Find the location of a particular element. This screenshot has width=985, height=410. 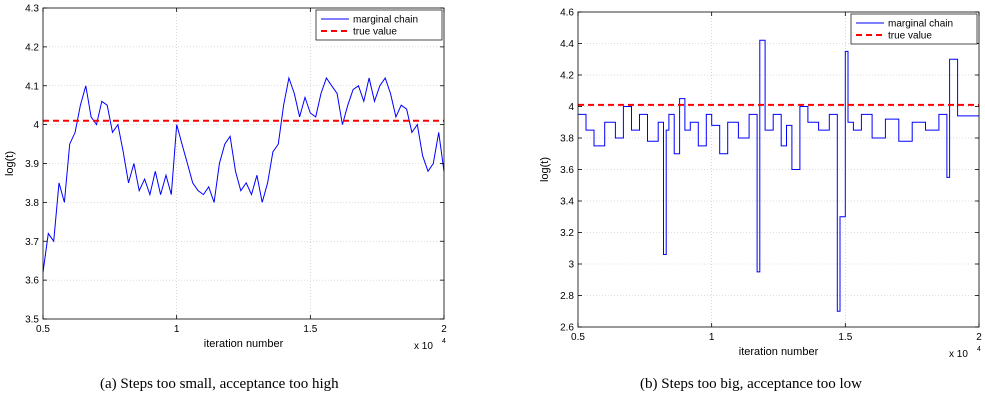

y-tick-label: 4.1 is located at coordinates (32, 86).